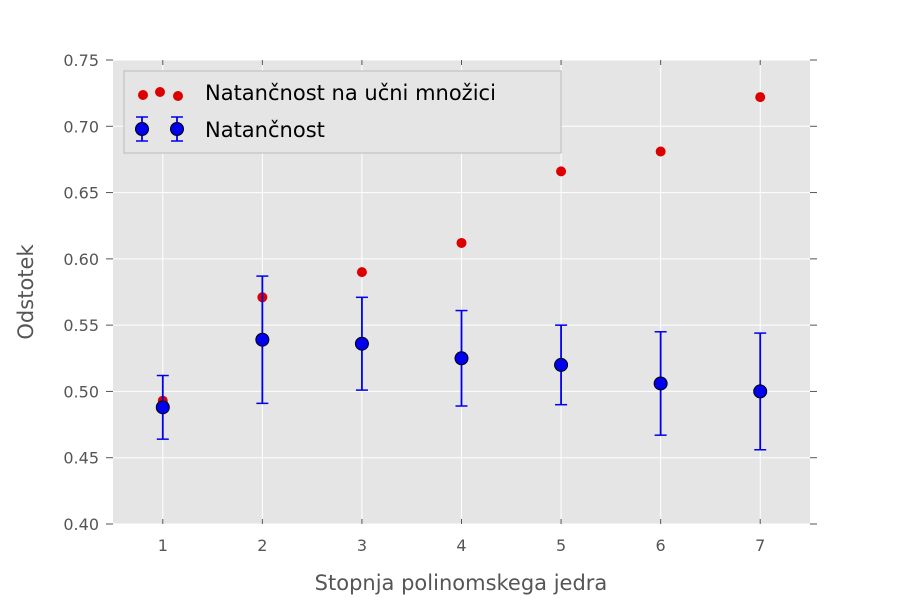  What do you see at coordinates (159, 129) in the screenshot?
I see `legend-marker-accuracy` at bounding box center [159, 129].